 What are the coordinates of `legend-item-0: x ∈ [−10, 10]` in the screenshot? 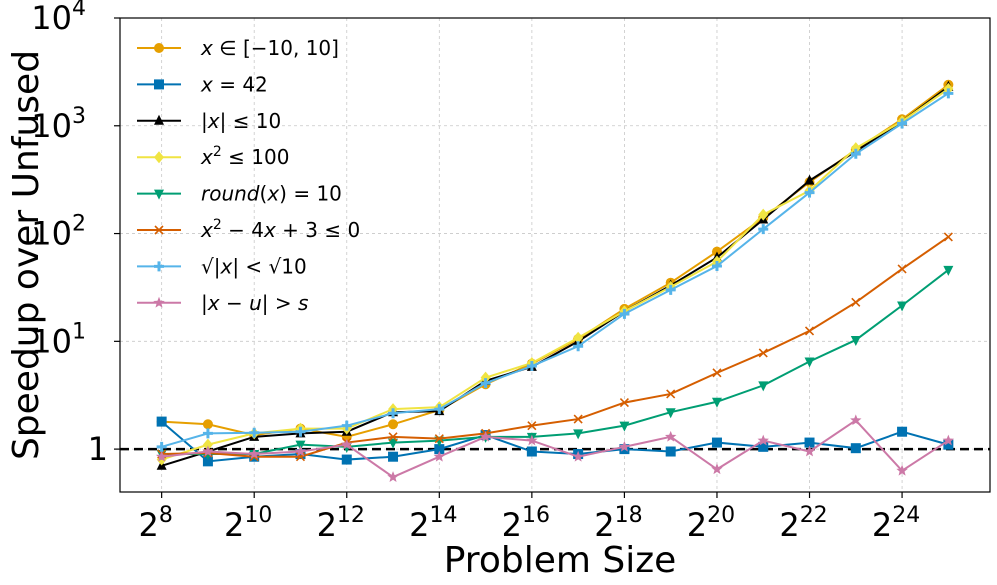 It's located at (238, 48).